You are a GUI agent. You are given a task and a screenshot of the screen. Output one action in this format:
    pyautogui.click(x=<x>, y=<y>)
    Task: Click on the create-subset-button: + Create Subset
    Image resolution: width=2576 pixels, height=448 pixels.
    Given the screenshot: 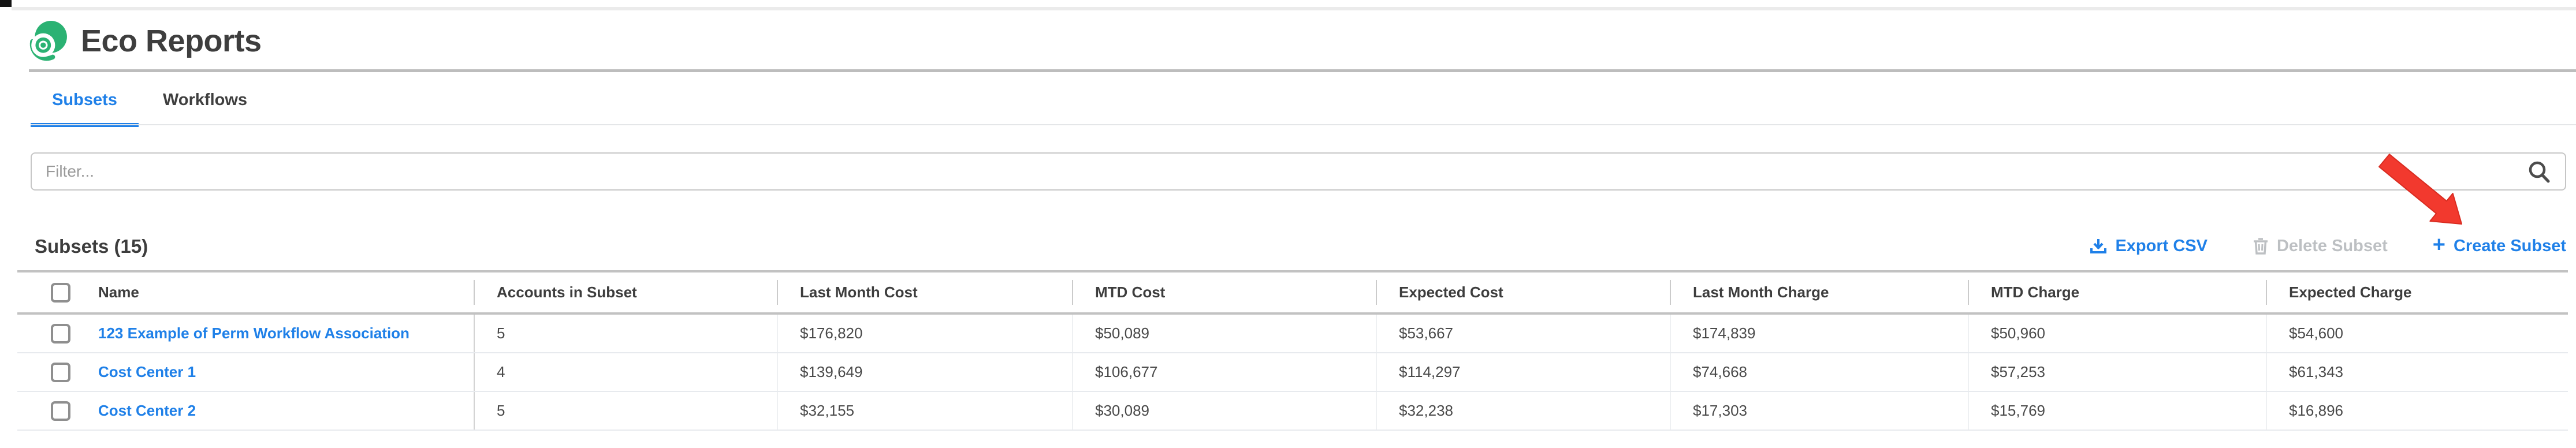 What is the action you would take?
    pyautogui.click(x=2499, y=245)
    